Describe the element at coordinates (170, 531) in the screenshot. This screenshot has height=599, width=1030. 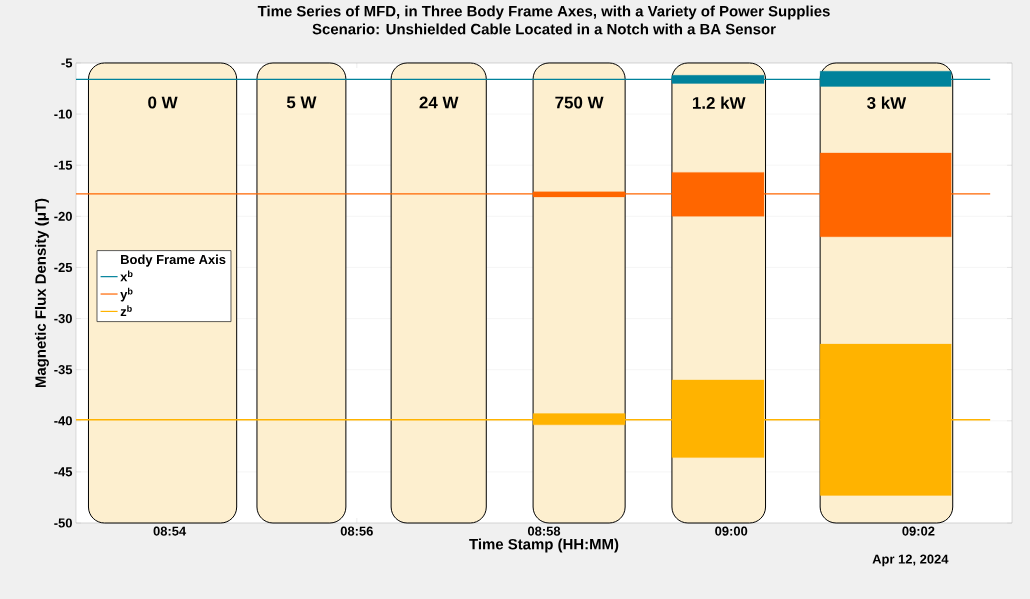
I see `x-tick-label: 08:54` at that location.